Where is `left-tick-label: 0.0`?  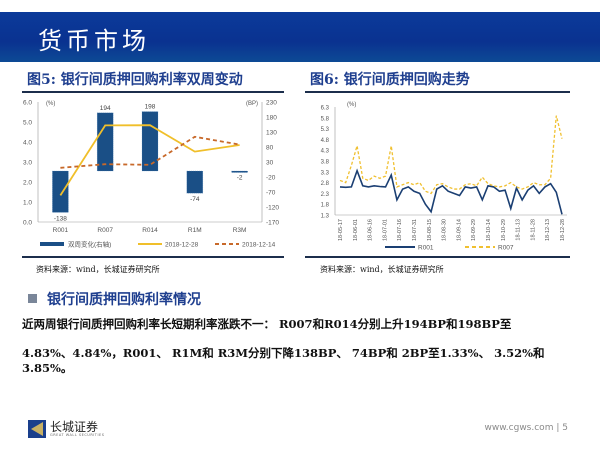 left-tick-label: 0.0 is located at coordinates (27, 223).